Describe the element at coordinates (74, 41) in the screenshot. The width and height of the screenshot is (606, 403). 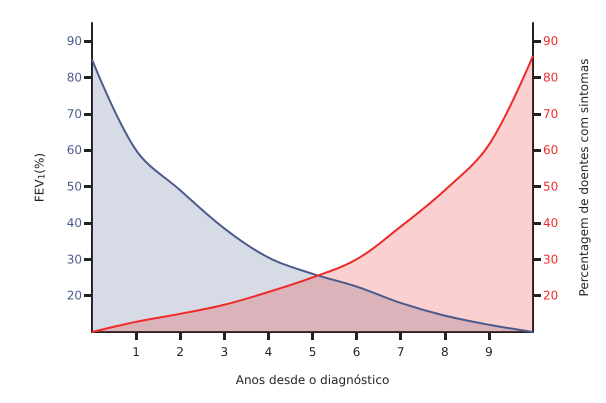
I see `y-tick-label: 90` at that location.